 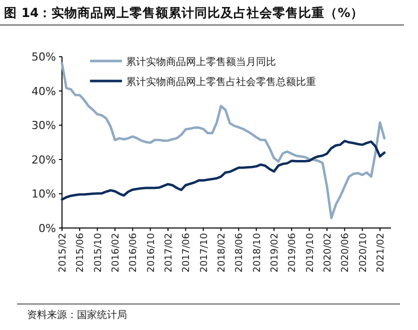 I want to click on x-tick-label: 2018/10, so click(x=257, y=252).